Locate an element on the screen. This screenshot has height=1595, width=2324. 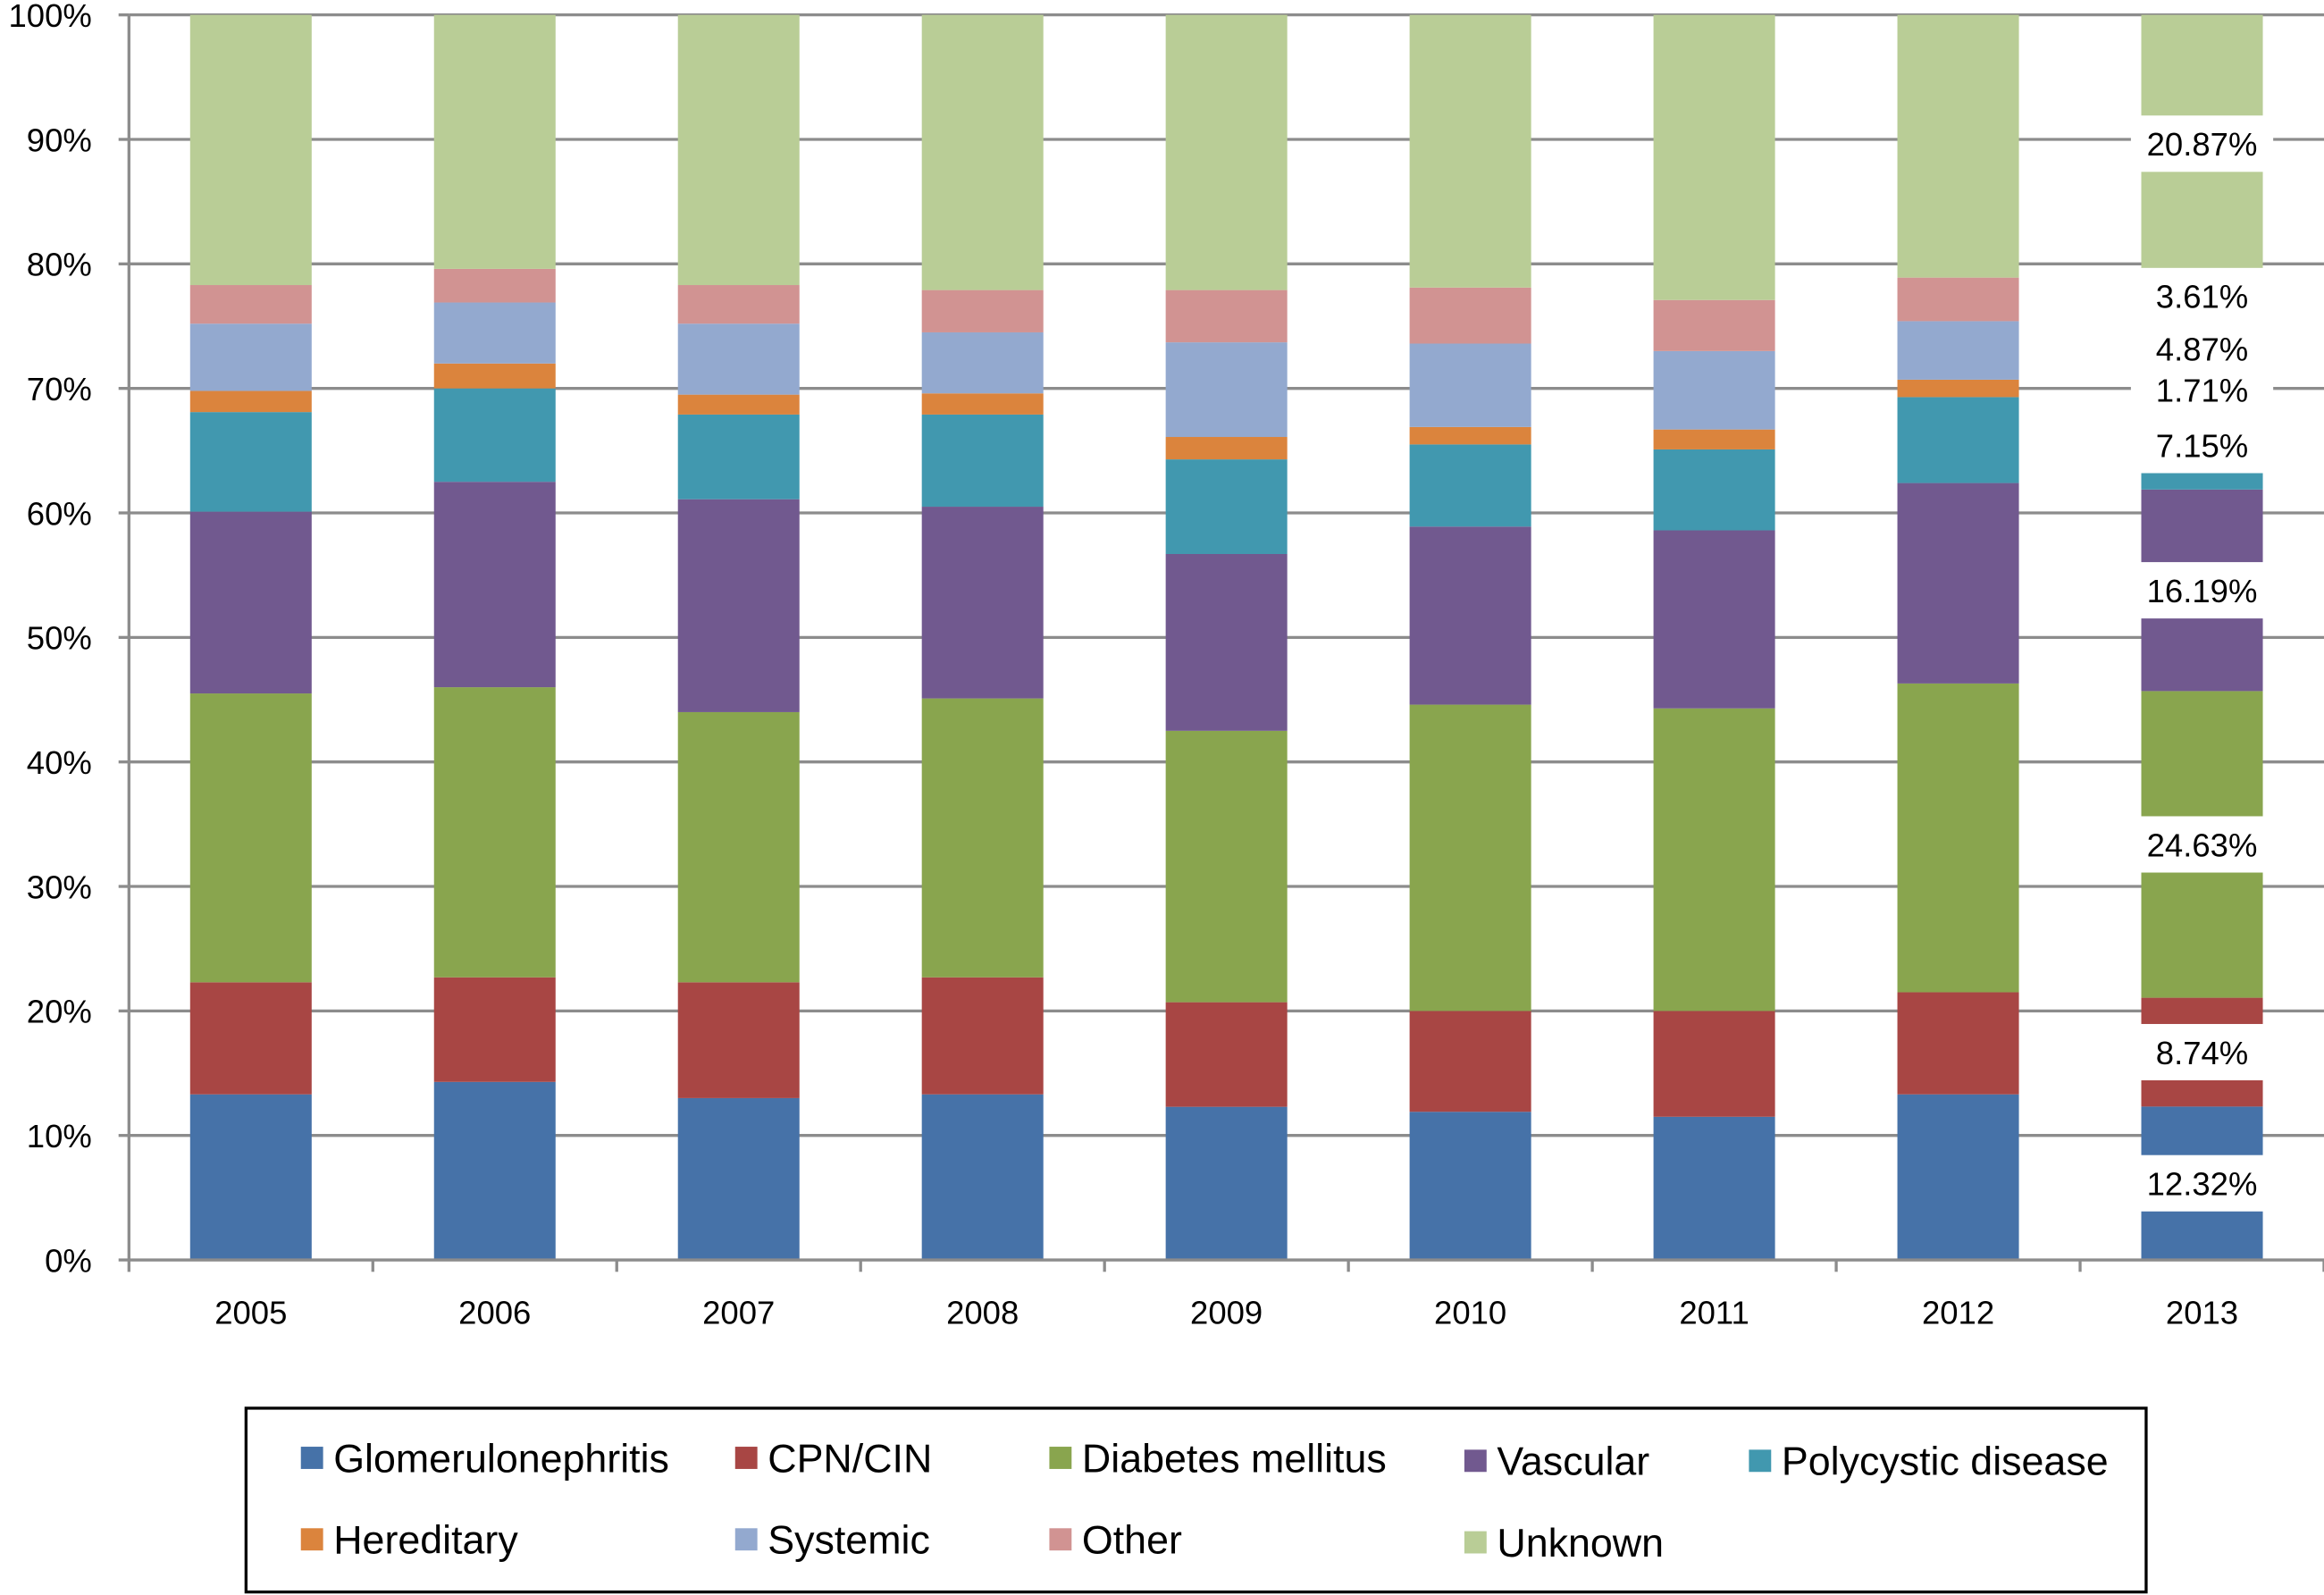
bar-segment-2008-cpn-cin is located at coordinates (982, 1036).